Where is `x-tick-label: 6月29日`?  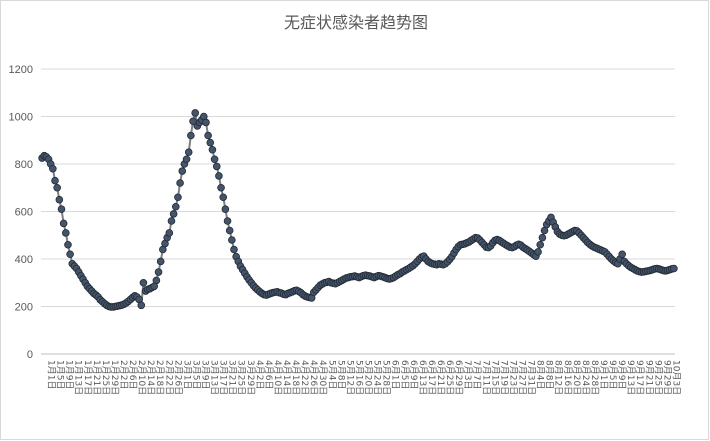 x-tick-label: 6月29日 is located at coordinates (458, 377).